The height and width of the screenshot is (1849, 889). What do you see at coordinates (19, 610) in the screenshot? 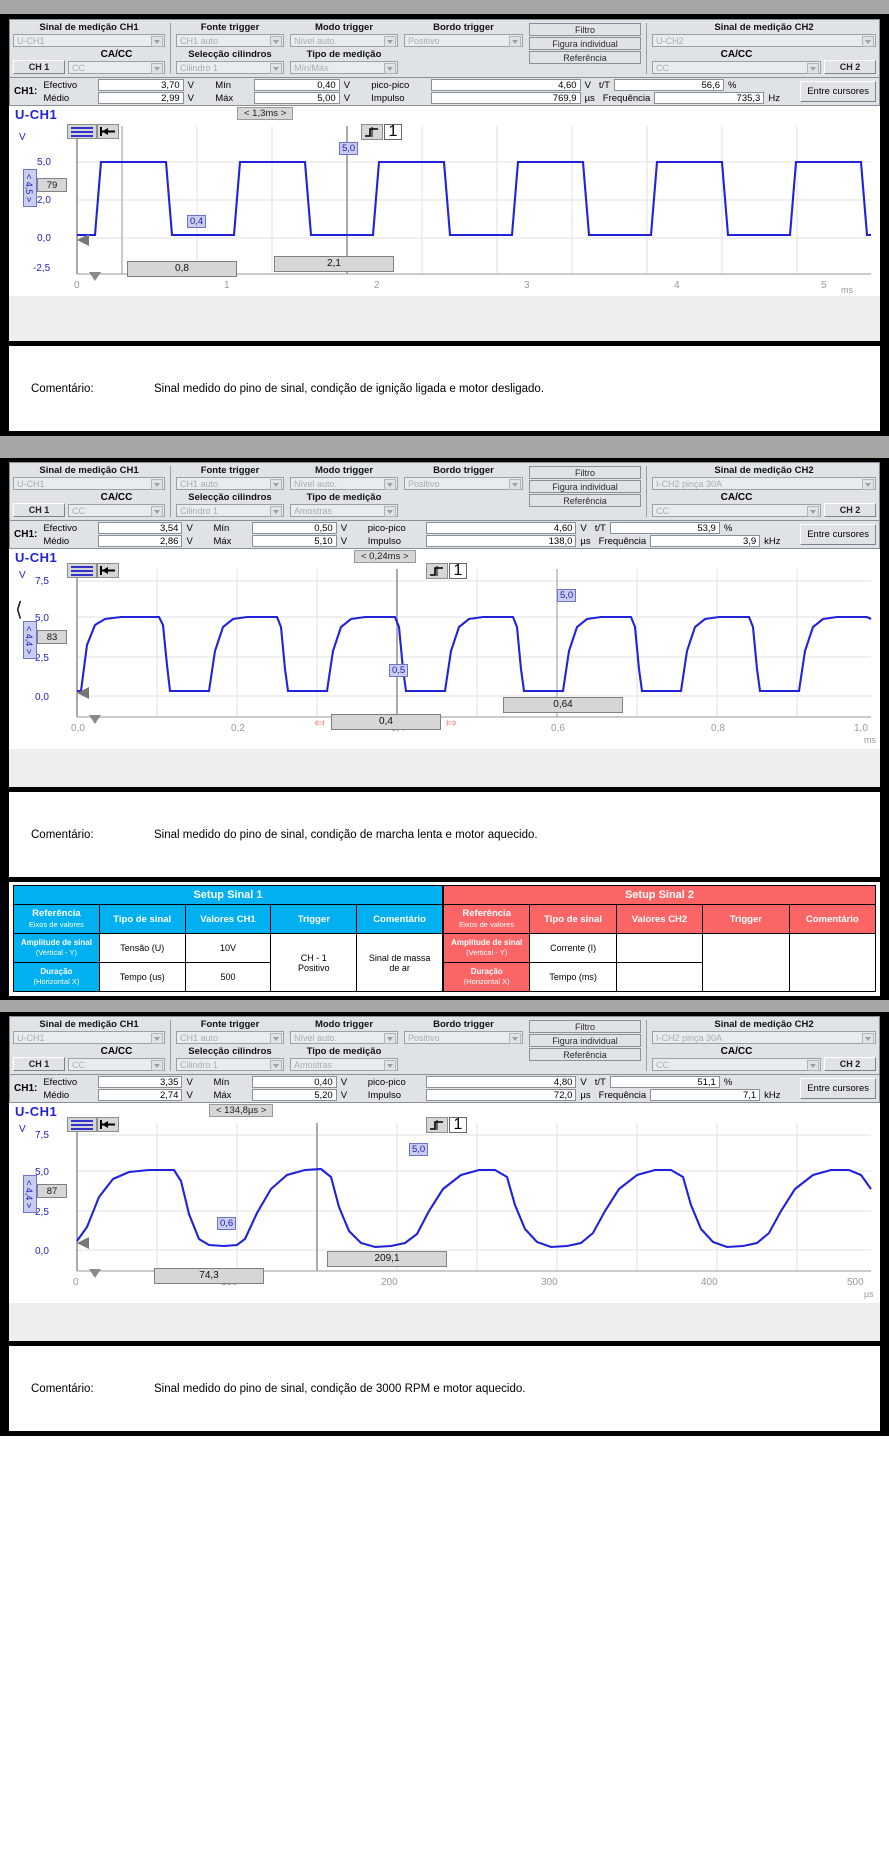
I see `left-chevron-icon: ⟨` at bounding box center [19, 610].